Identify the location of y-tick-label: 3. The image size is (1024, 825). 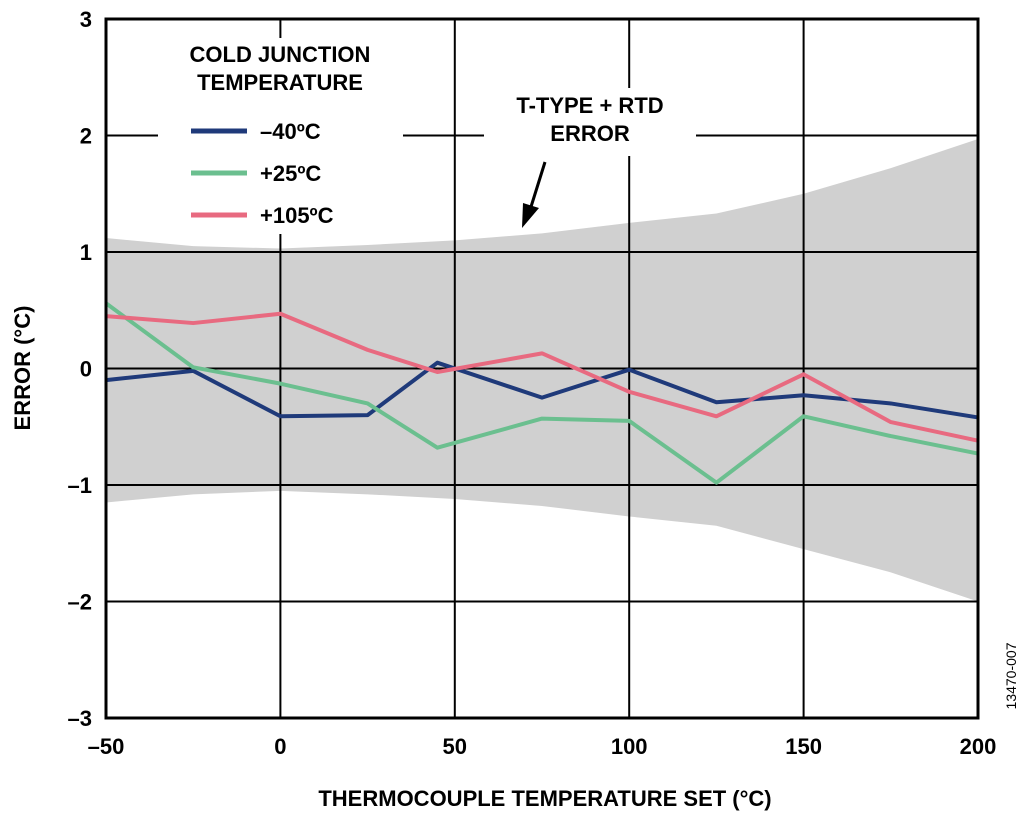
(86, 19).